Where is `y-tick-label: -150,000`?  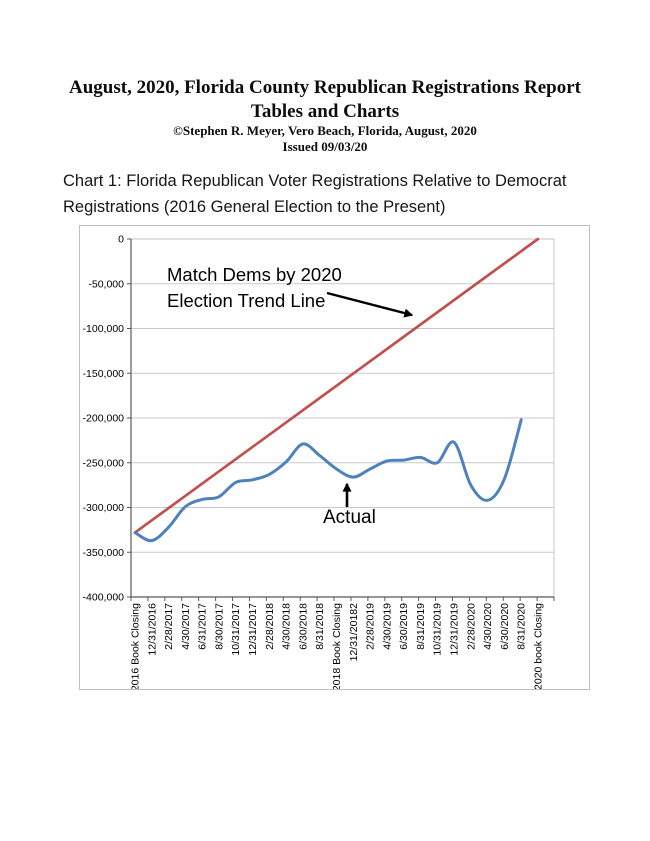 y-tick-label: -150,000 is located at coordinates (104, 374).